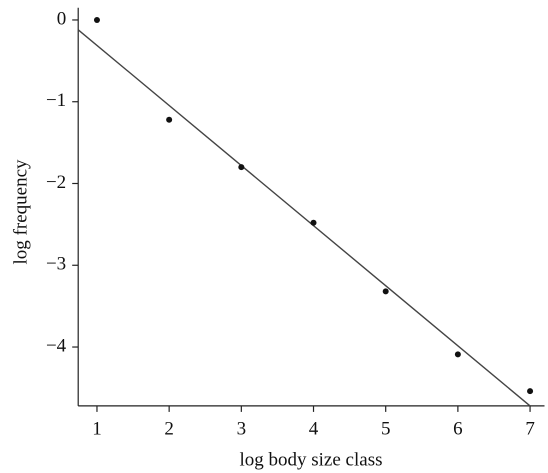  Describe the element at coordinates (530, 428) in the screenshot. I see `x-tick-label: 7` at that location.